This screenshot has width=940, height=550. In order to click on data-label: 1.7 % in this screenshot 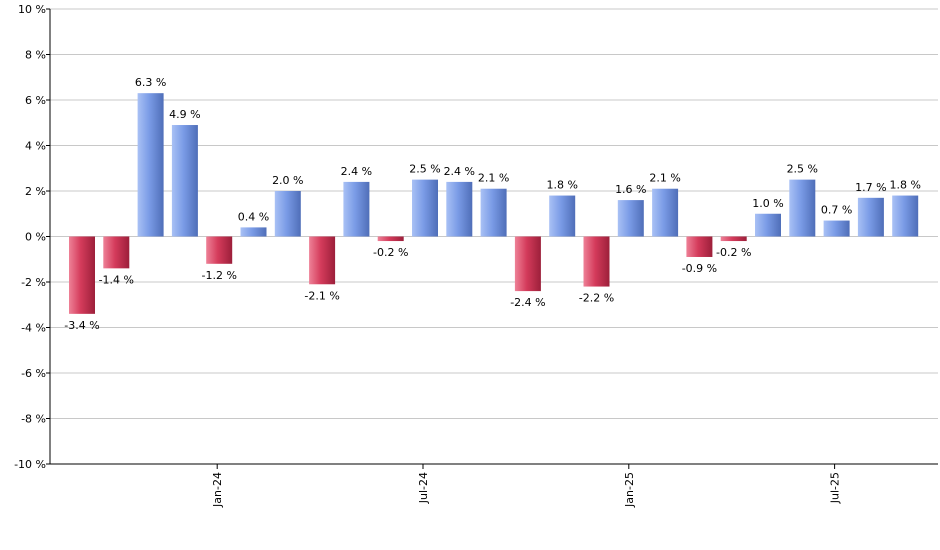, I will do `click(870, 187)`.